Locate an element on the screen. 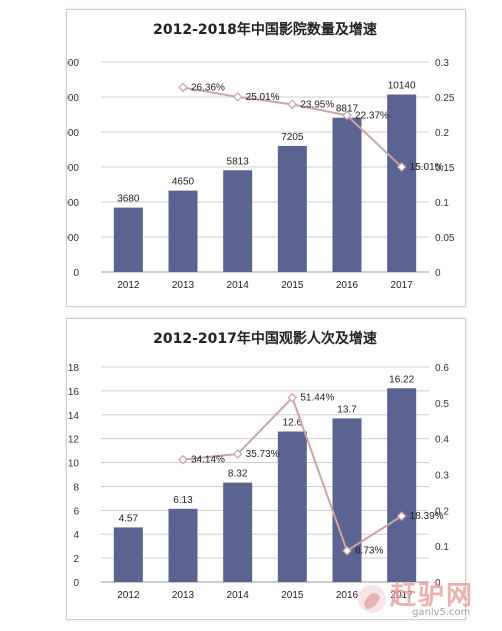 The width and height of the screenshot is (502, 631). bar-value-label: 3680 is located at coordinates (128, 199).